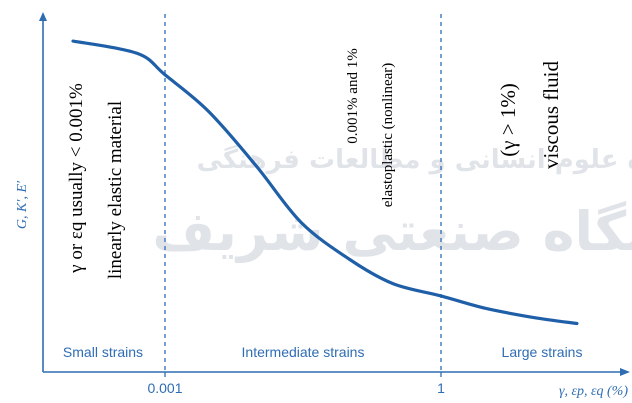  I want to click on annotation-large-condition: (γ > 1%), so click(508, 120).